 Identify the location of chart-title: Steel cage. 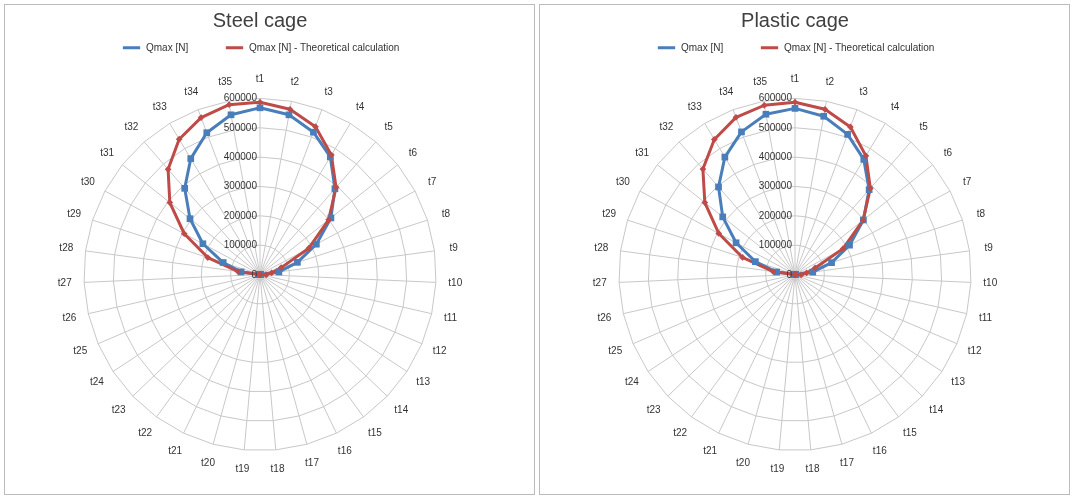
(260, 20).